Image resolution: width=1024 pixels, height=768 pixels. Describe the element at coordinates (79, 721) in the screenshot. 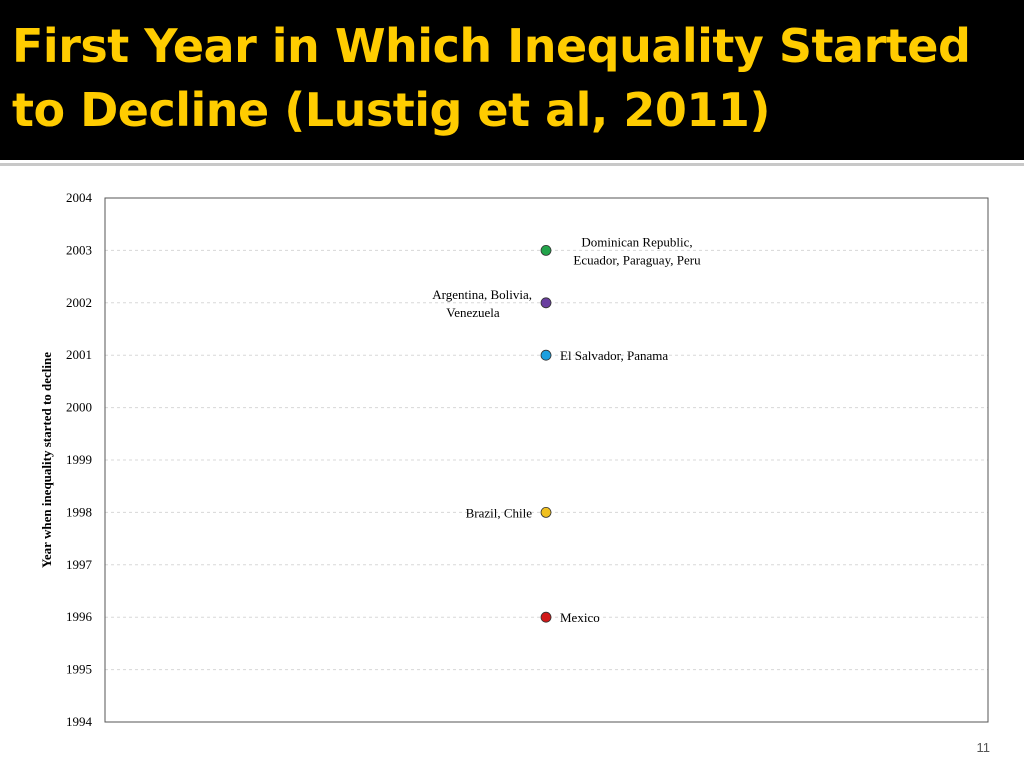

I see `y-tick-label: 1994` at that location.